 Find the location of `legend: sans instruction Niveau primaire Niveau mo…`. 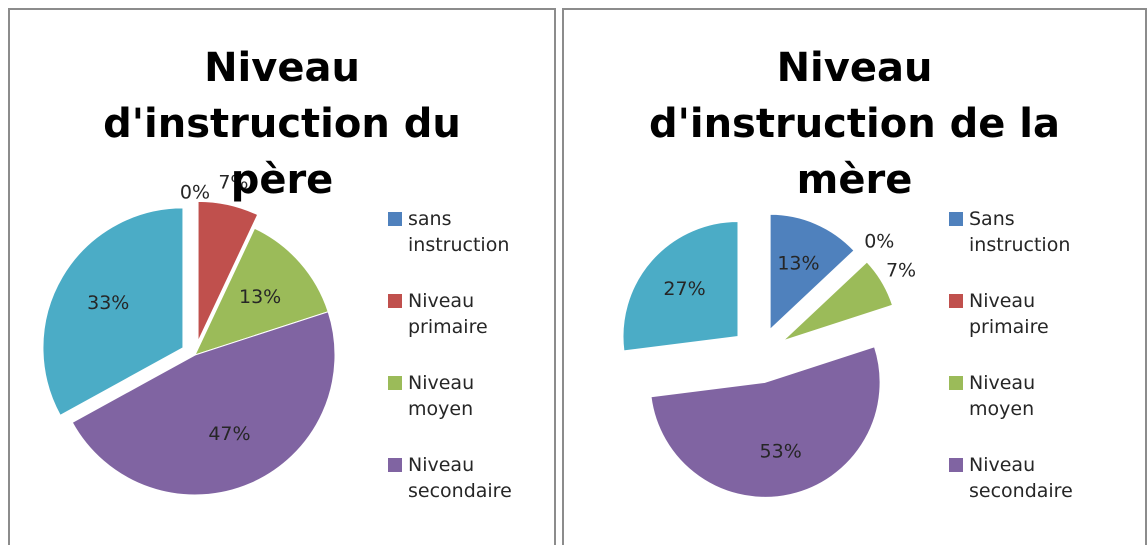

legend: sans instruction Niveau primaire Niveau mo… is located at coordinates (458, 370).